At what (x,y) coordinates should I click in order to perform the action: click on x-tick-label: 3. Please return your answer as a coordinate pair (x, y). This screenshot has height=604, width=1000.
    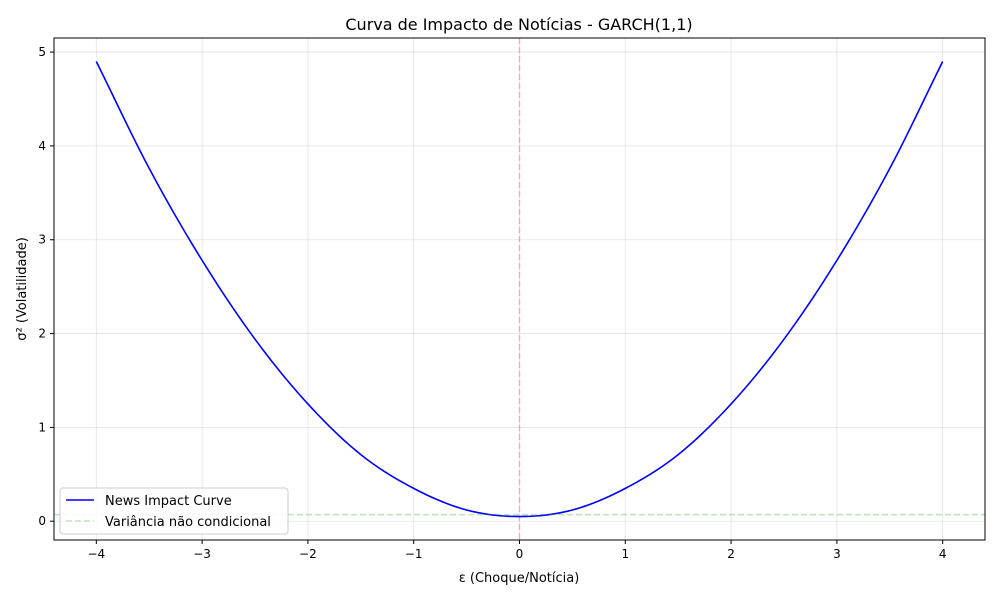
    Looking at the image, I should click on (837, 554).